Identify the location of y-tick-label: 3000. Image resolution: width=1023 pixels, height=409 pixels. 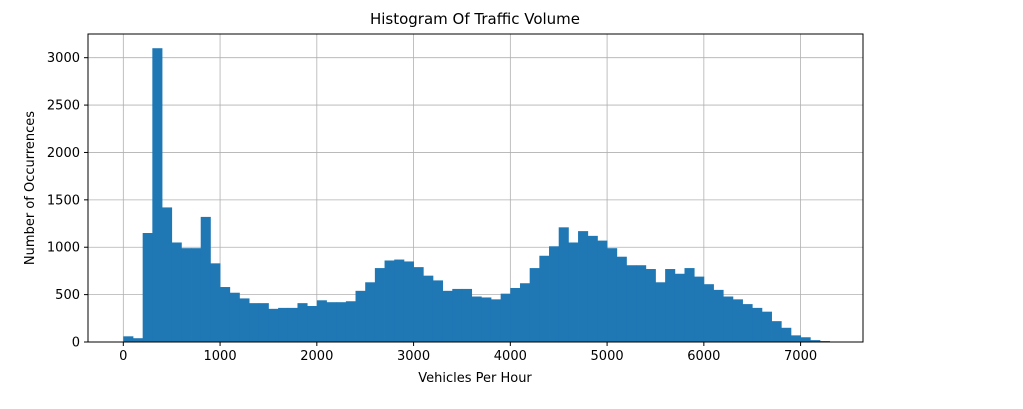
(63, 58).